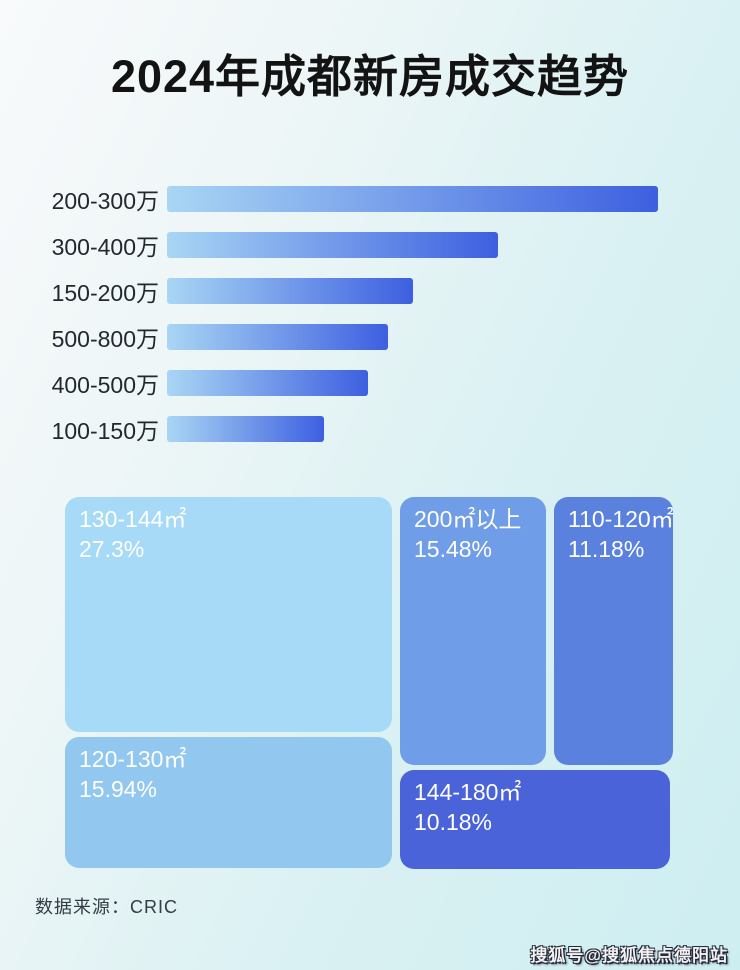 The image size is (740, 970). What do you see at coordinates (105, 293) in the screenshot?
I see `bar-category-label: 150-200万` at bounding box center [105, 293].